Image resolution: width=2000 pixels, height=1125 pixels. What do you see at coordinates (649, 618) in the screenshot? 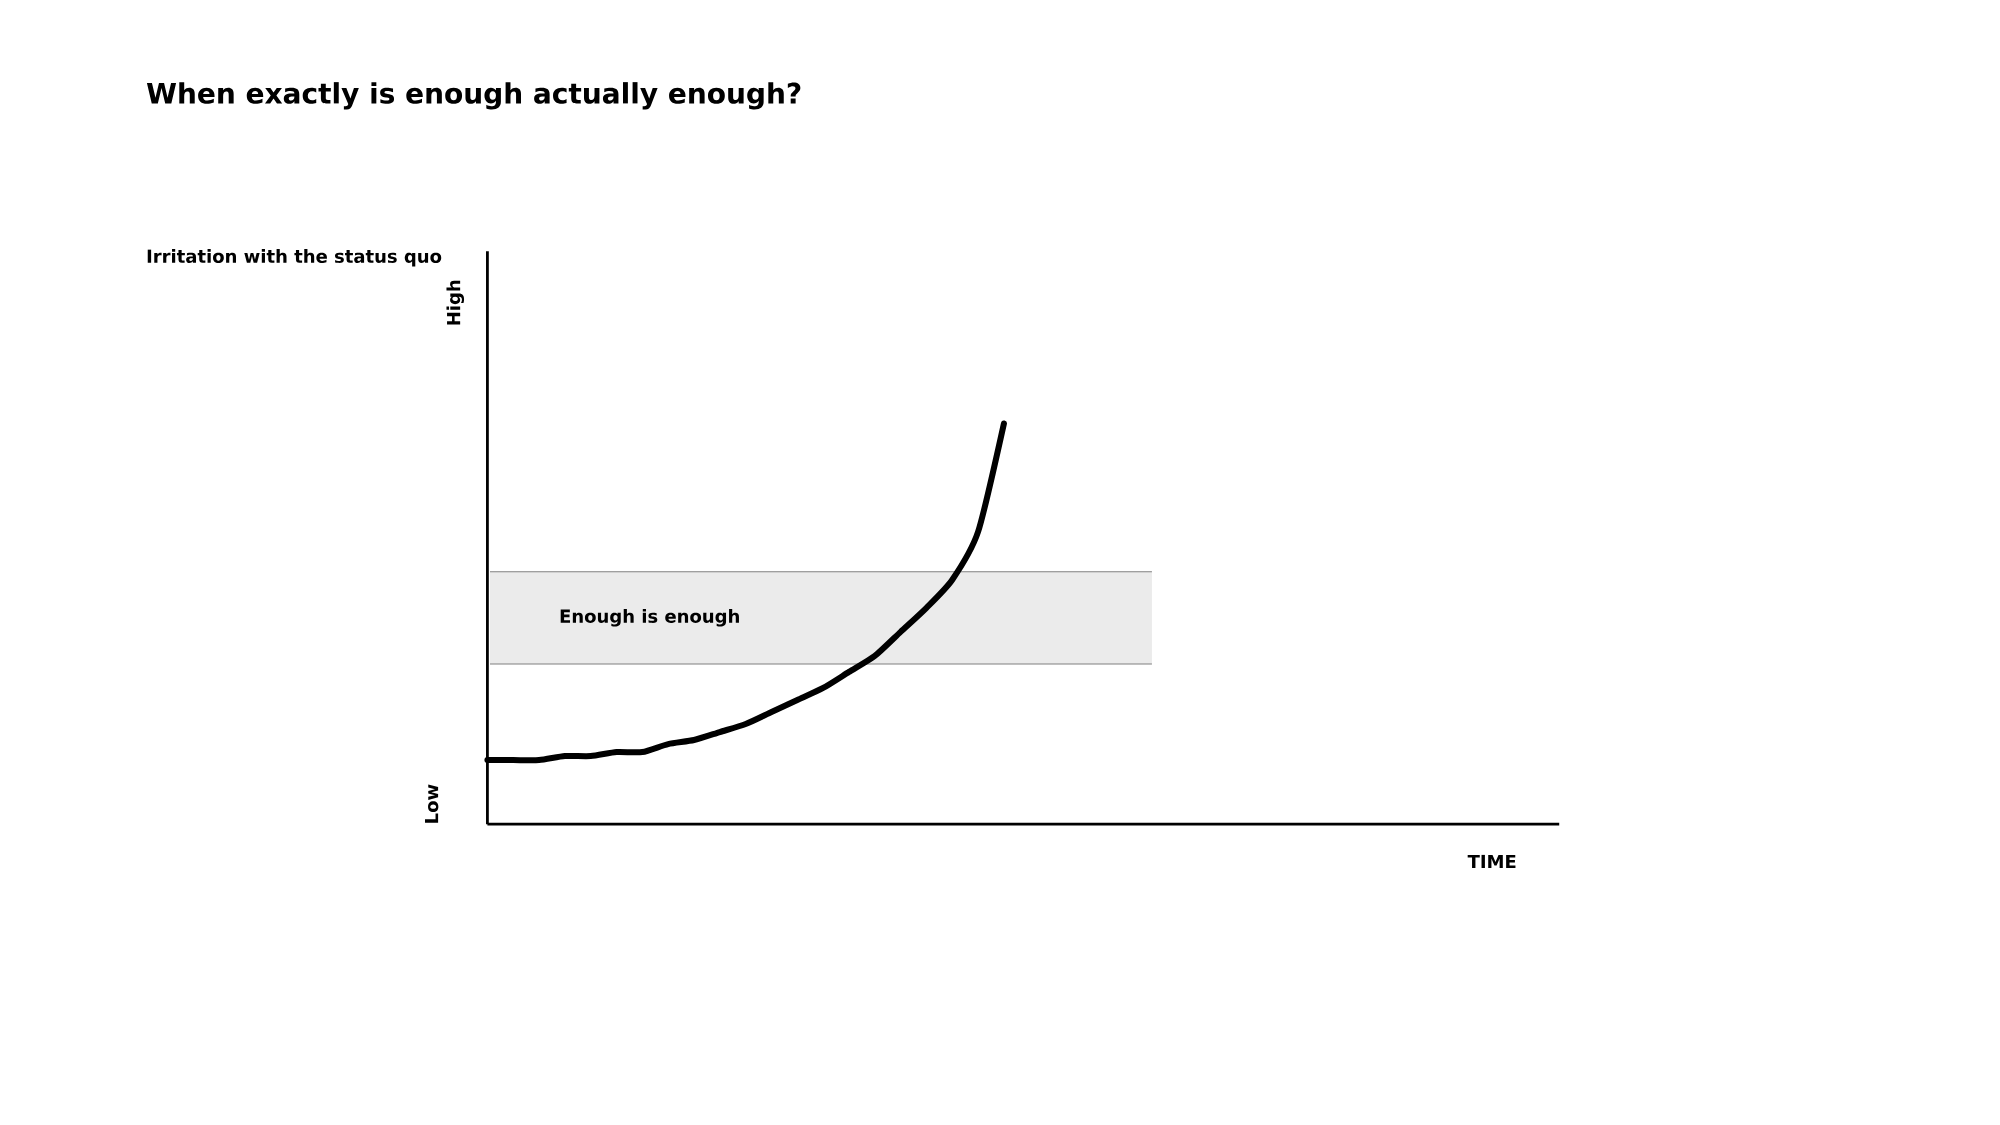
I see `band-label: Enough is enough` at bounding box center [649, 618].